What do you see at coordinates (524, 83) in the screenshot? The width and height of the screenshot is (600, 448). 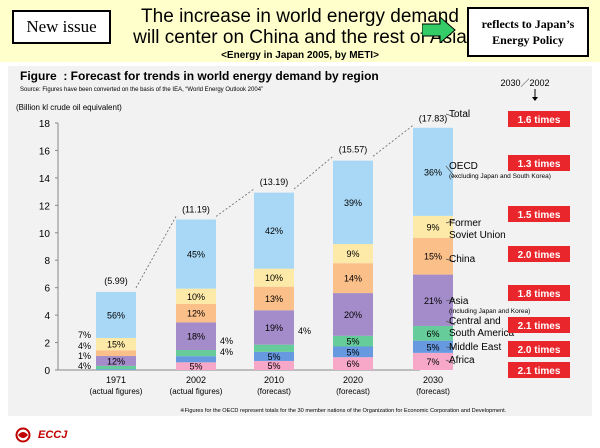 I see `ratio-header: 2030／2002` at bounding box center [524, 83].